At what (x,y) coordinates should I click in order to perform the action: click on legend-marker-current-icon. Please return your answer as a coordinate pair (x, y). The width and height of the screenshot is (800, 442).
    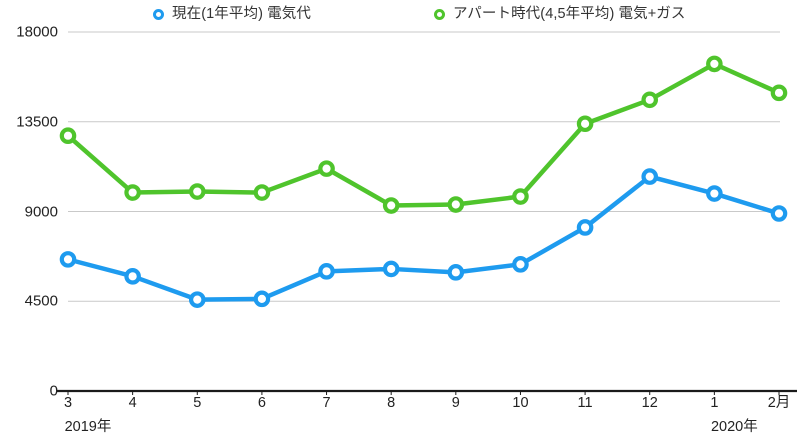
    Looking at the image, I should click on (158, 14).